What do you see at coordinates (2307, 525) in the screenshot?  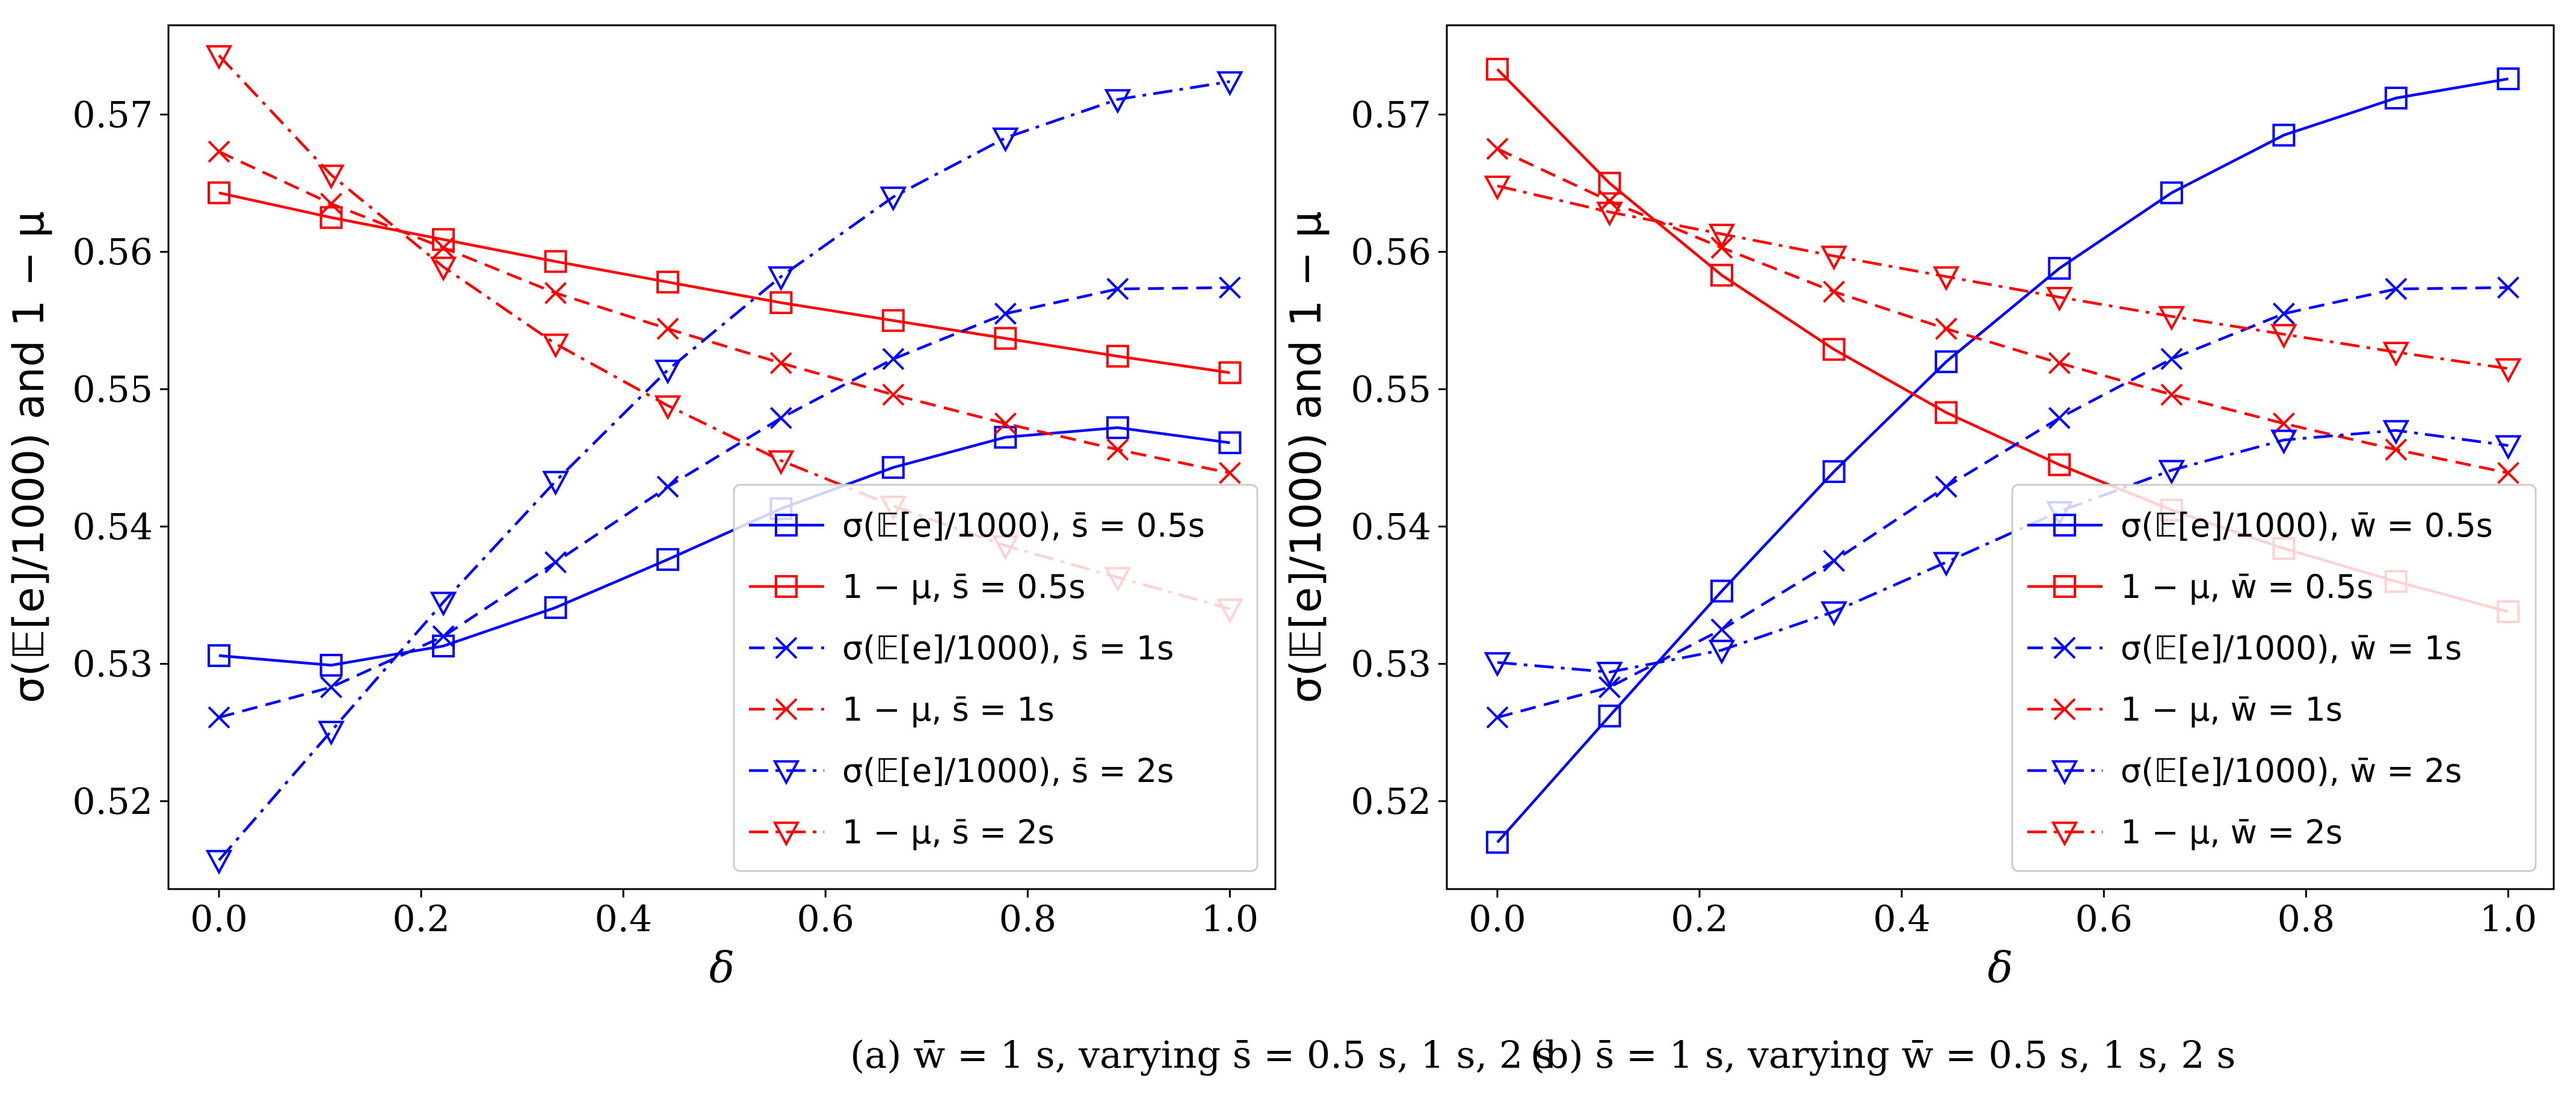 I see `legend-entry: σ(𝔼[e]/1000), w̄ = 0.5s` at bounding box center [2307, 525].